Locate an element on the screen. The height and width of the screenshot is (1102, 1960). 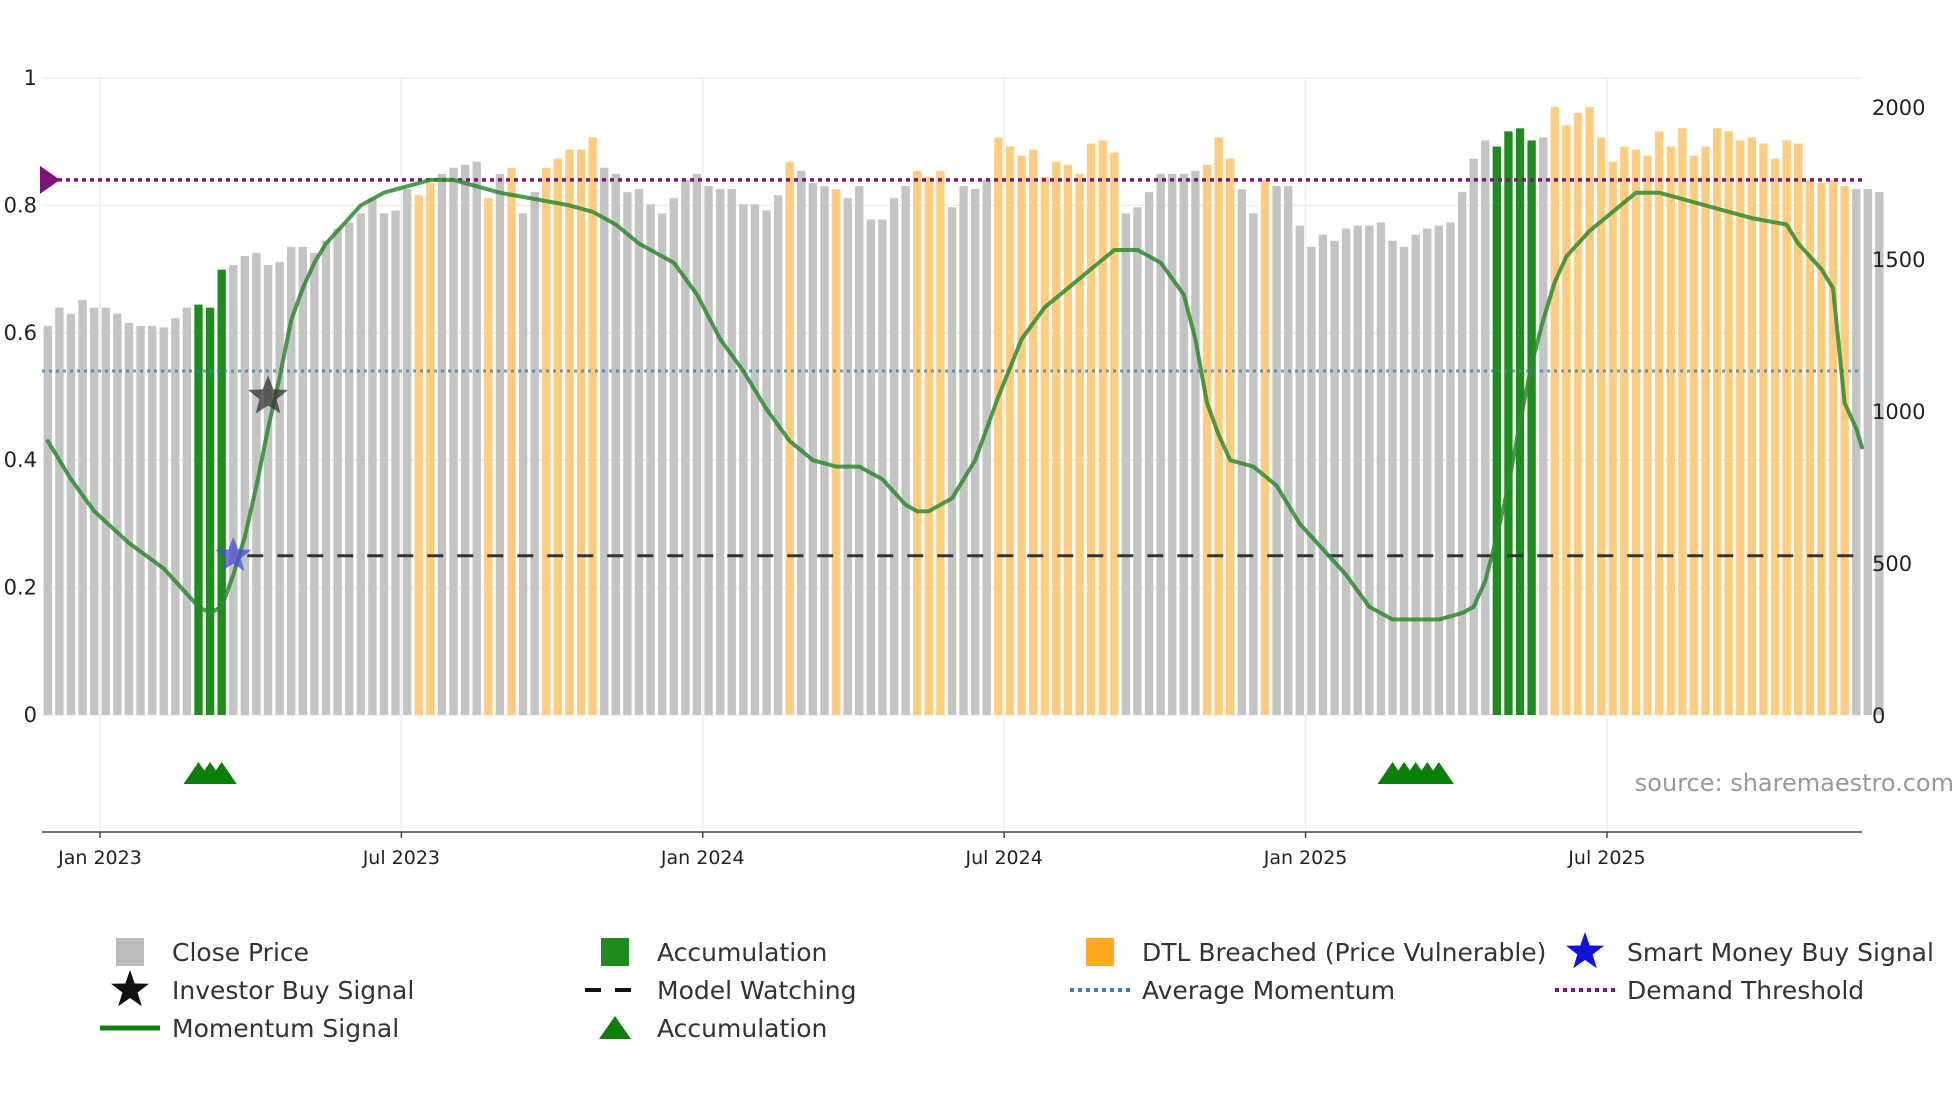
source-label: source: sharemaestro.com is located at coordinates (1794, 783).